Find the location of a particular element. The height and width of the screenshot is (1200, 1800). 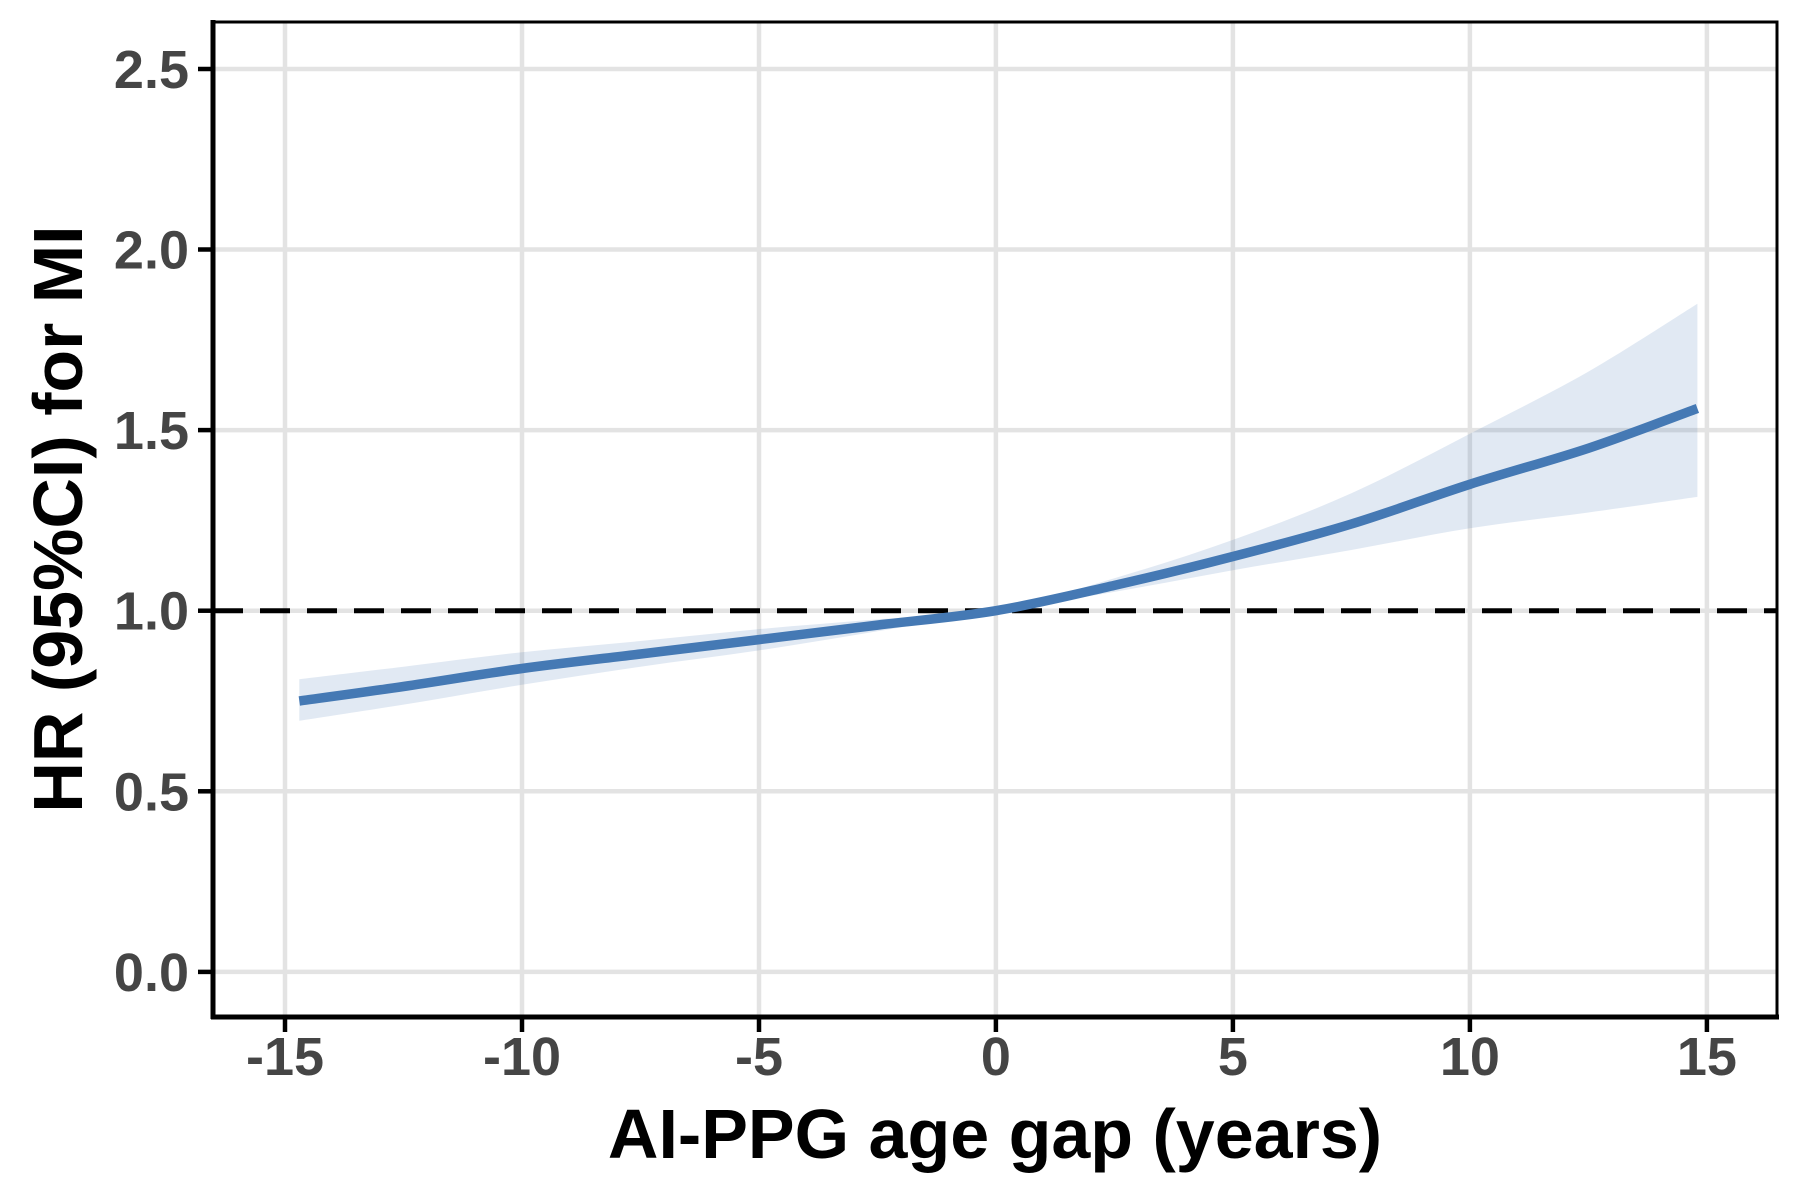

y-tick-labels: 0.0 0.5 1.0 1.5 2.0 2.5 is located at coordinates (151, 521).